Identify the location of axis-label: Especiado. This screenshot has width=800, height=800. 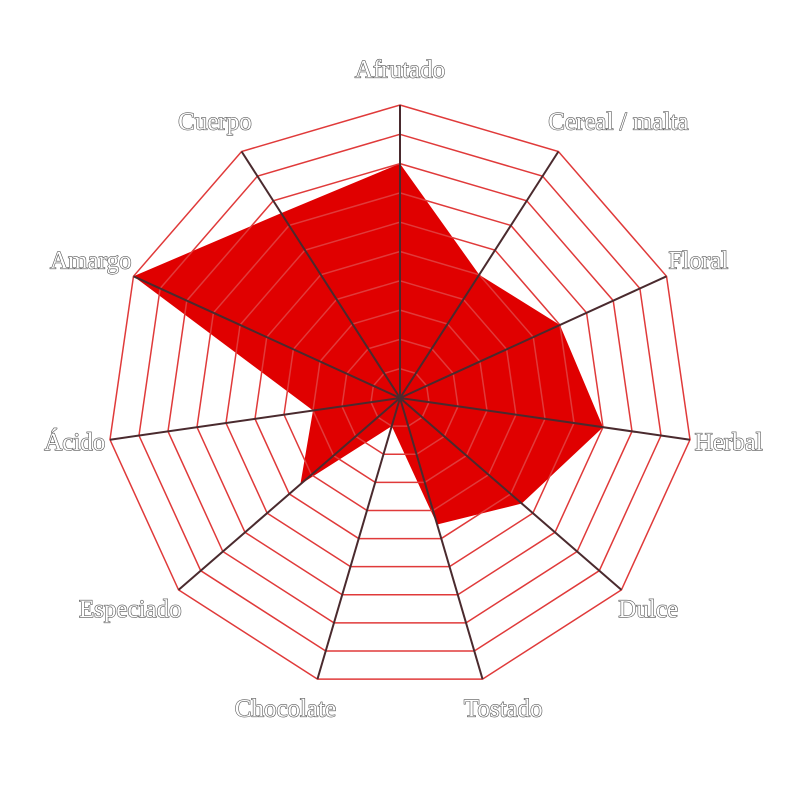
(130, 609).